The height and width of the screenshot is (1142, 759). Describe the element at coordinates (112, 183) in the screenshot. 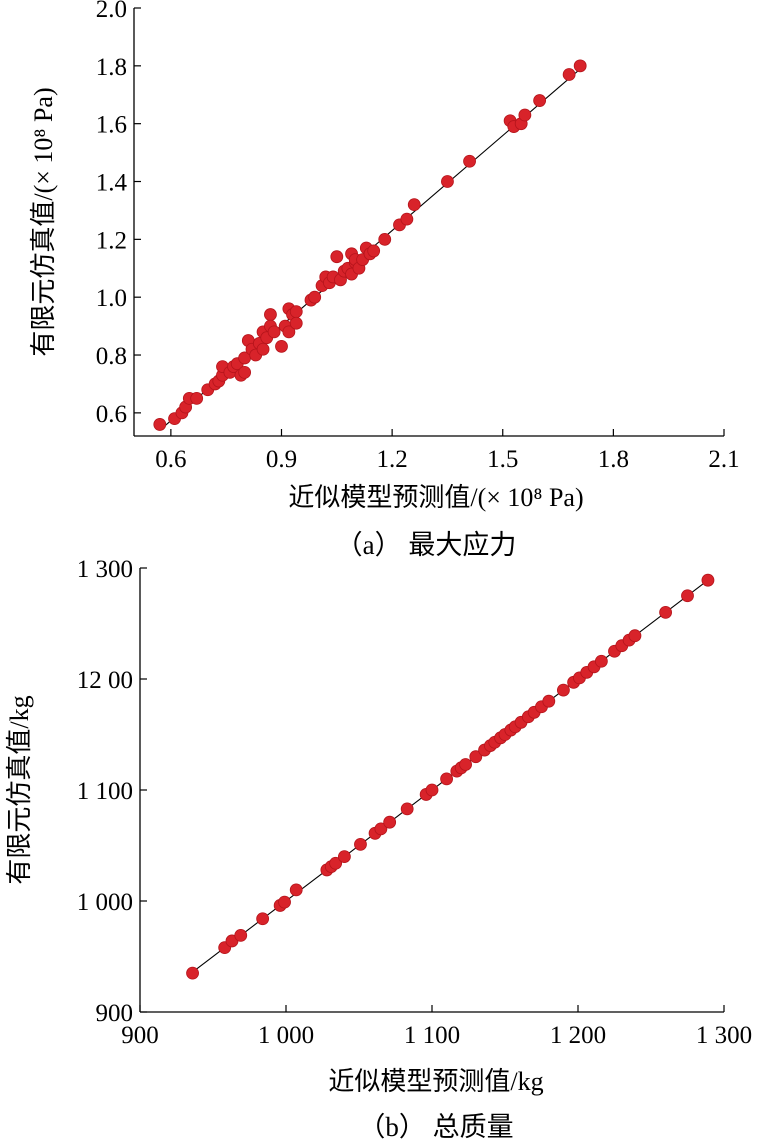

I see `chart-a-ytick-label: 1.4` at that location.